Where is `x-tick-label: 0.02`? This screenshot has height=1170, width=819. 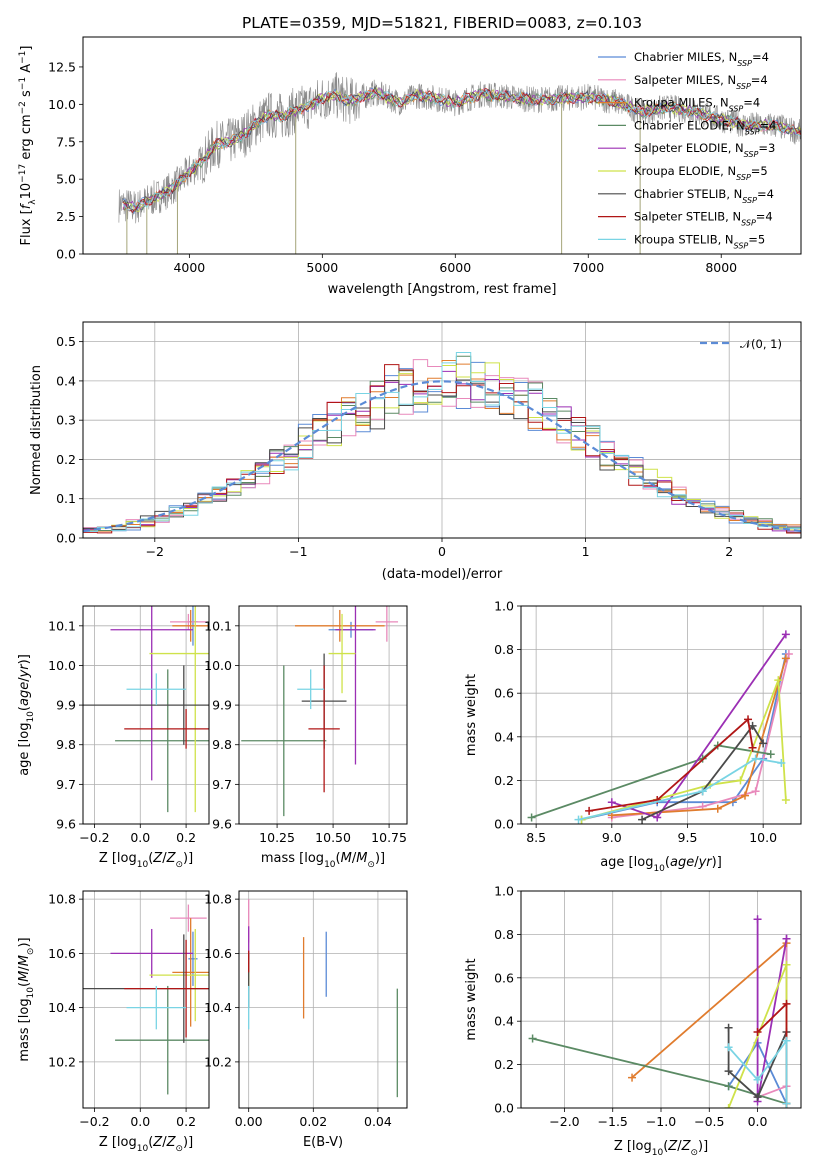
x-tick-label: 0.02 is located at coordinates (313, 1121).